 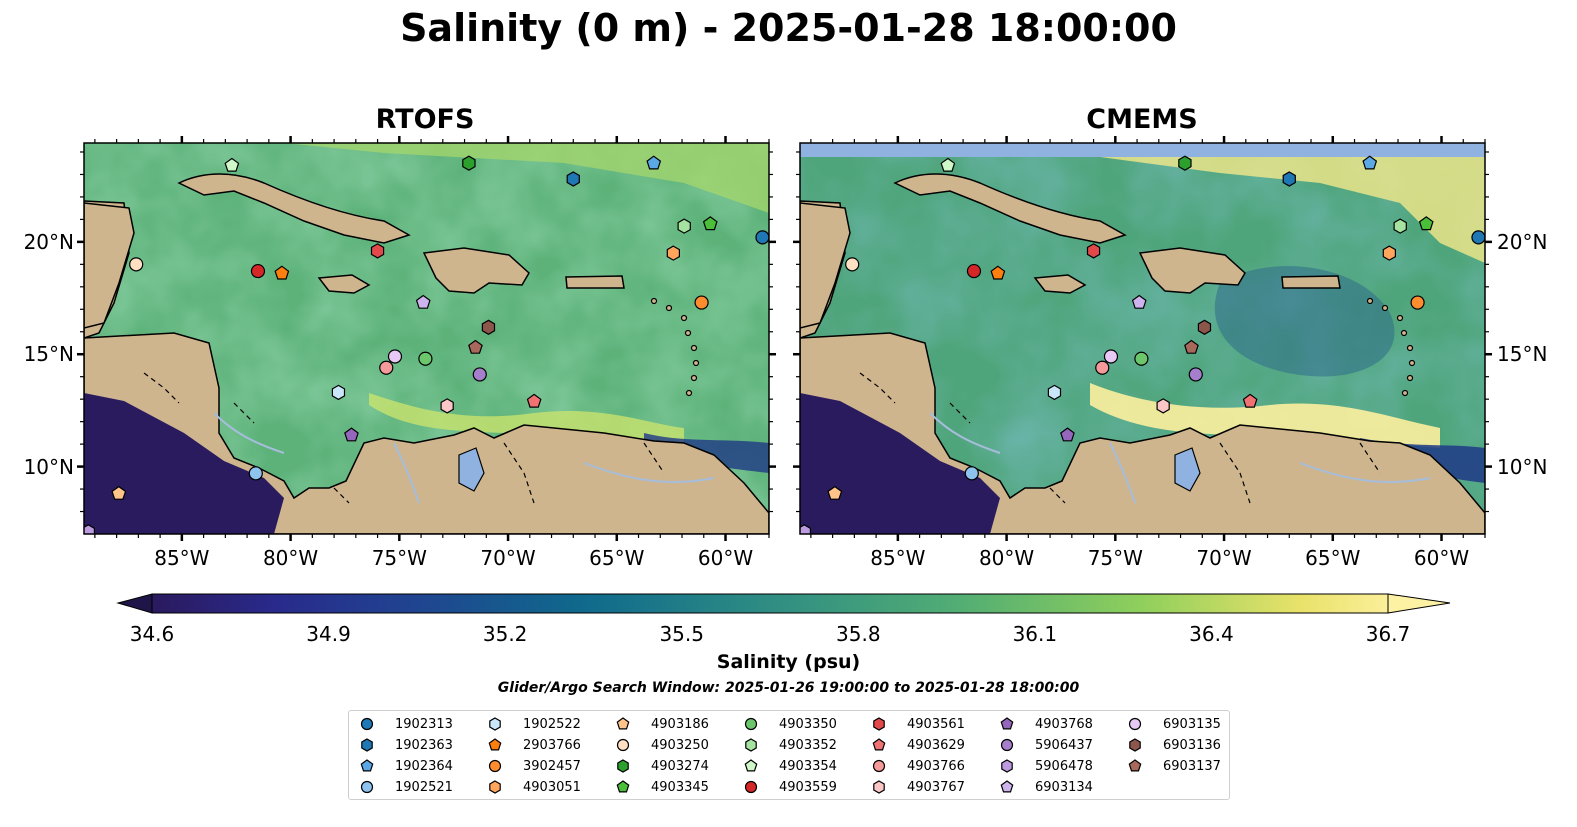 I want to click on legend-entry-5906437: 5906437, so click(x=1044, y=745).